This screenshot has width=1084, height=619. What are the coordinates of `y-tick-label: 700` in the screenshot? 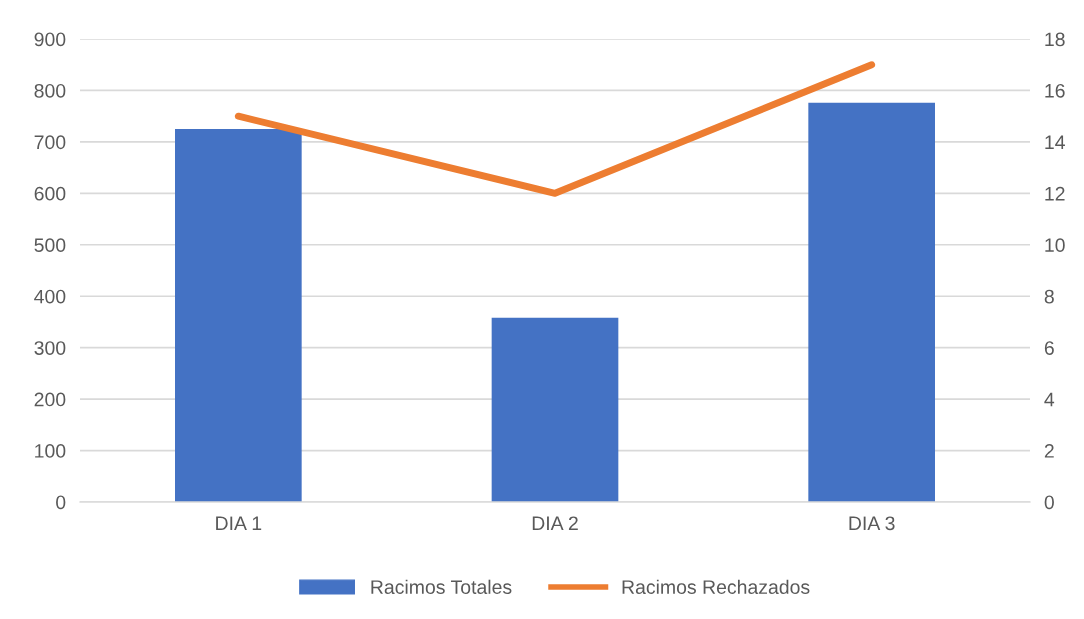 It's located at (50, 142).